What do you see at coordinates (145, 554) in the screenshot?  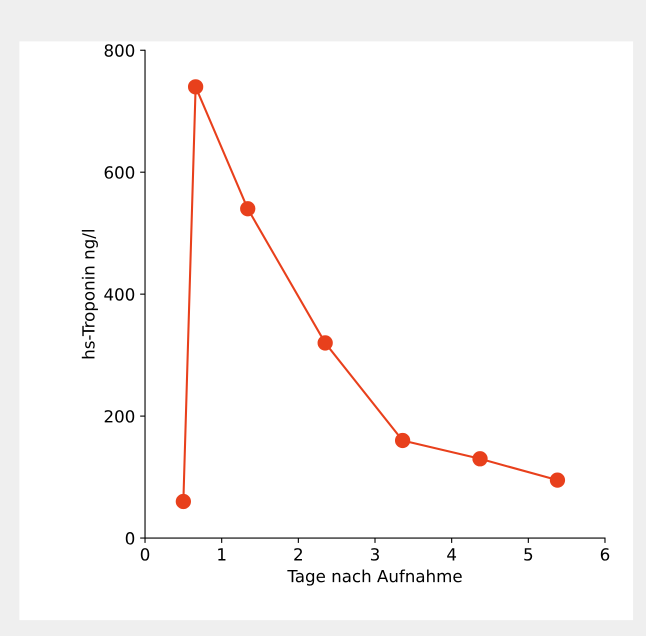 I see `x-tick-label: 0` at bounding box center [145, 554].